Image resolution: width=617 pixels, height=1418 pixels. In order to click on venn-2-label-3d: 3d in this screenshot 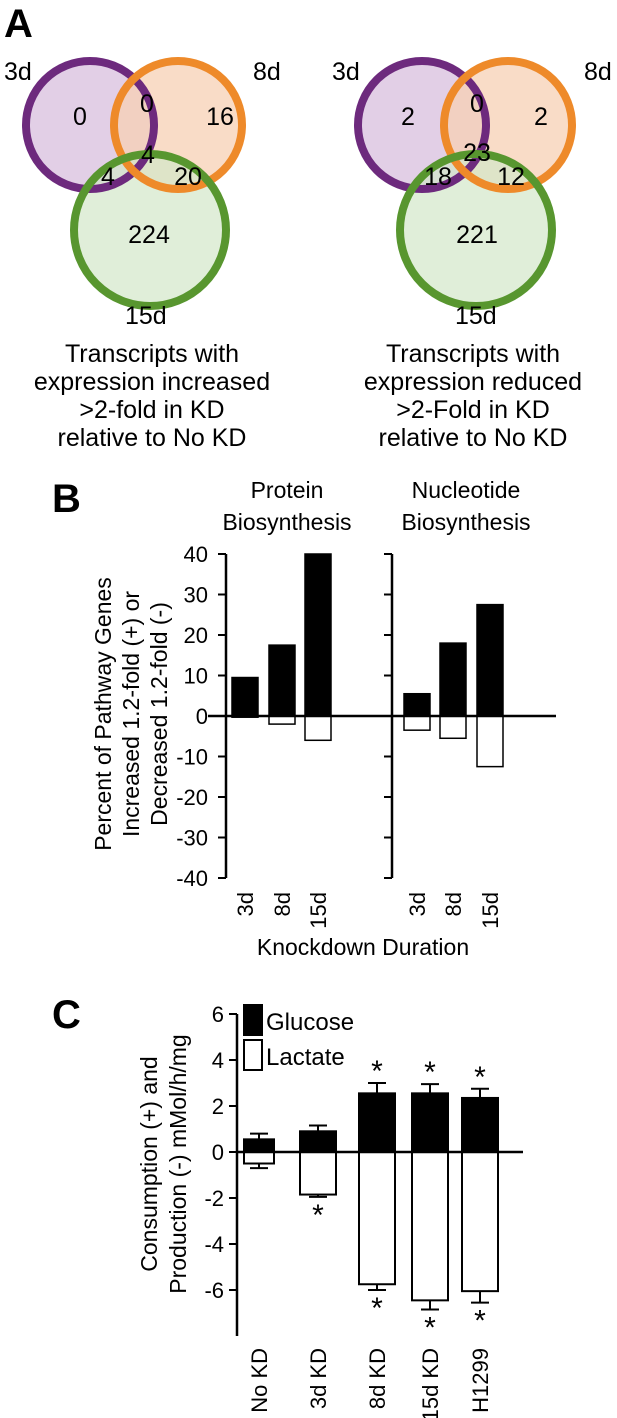, I will do `click(346, 72)`.